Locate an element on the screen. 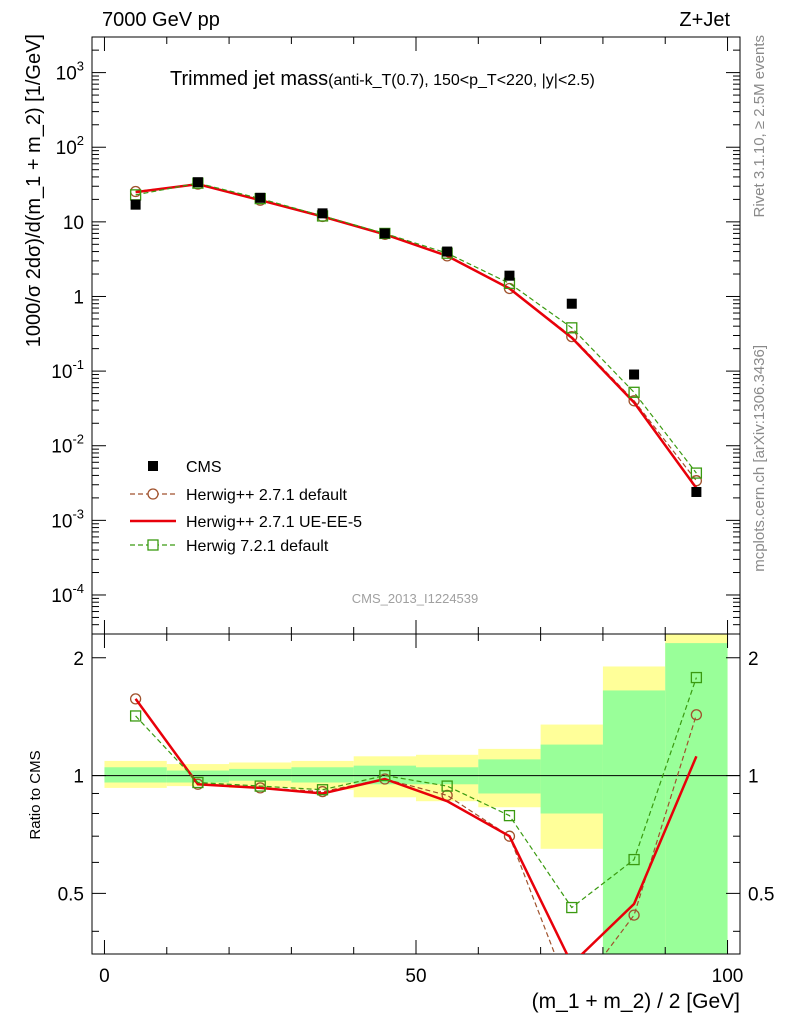 The height and width of the screenshot is (1024, 786). y-tick-label: 10⁻² is located at coordinates (67, 445).